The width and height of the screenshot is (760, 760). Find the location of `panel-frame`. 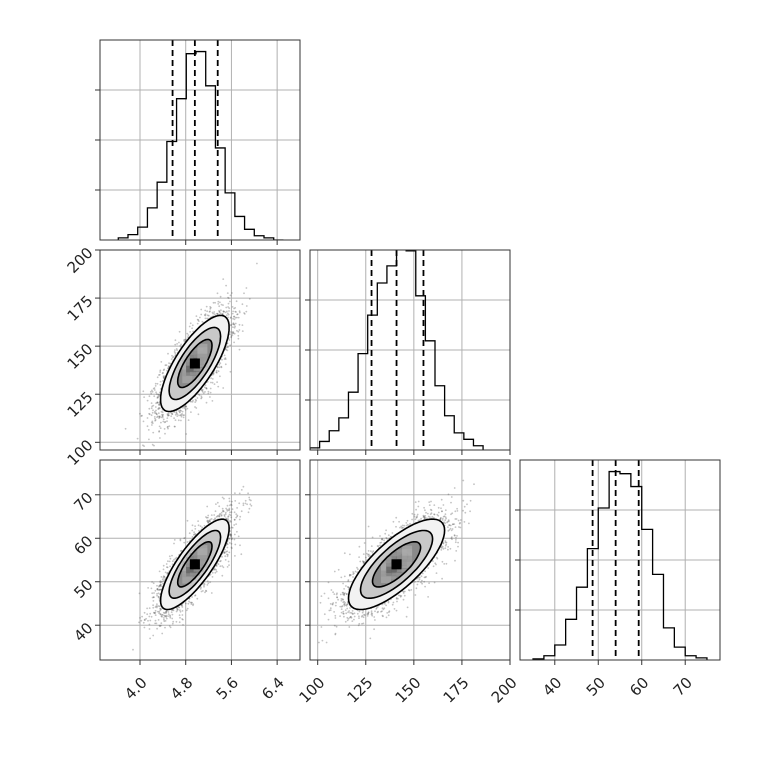

panel-frame is located at coordinates (200, 140).